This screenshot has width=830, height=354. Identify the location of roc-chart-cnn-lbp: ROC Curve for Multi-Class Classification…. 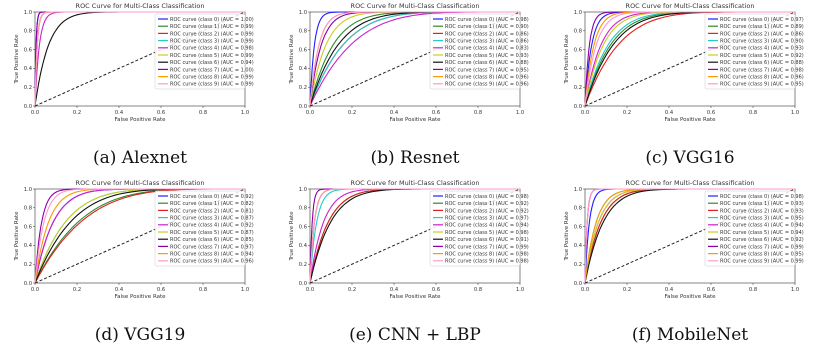
(409, 239).